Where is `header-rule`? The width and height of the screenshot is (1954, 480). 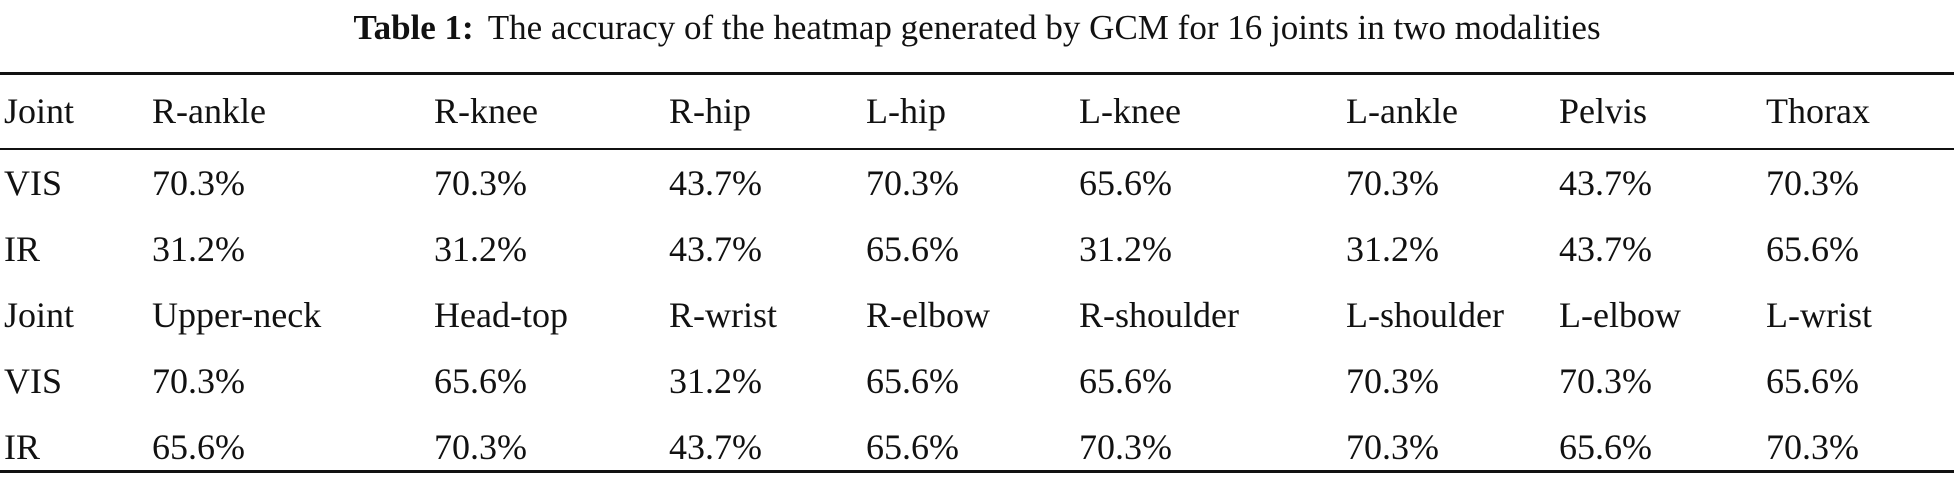 header-rule is located at coordinates (977, 149).